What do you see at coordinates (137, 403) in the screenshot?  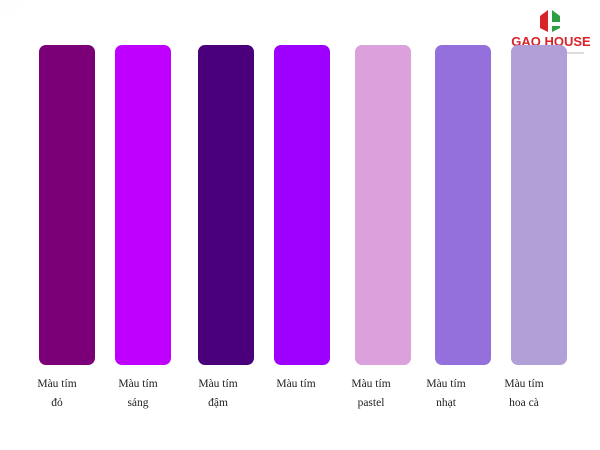 I see `swatch-label: sáng` at bounding box center [137, 403].